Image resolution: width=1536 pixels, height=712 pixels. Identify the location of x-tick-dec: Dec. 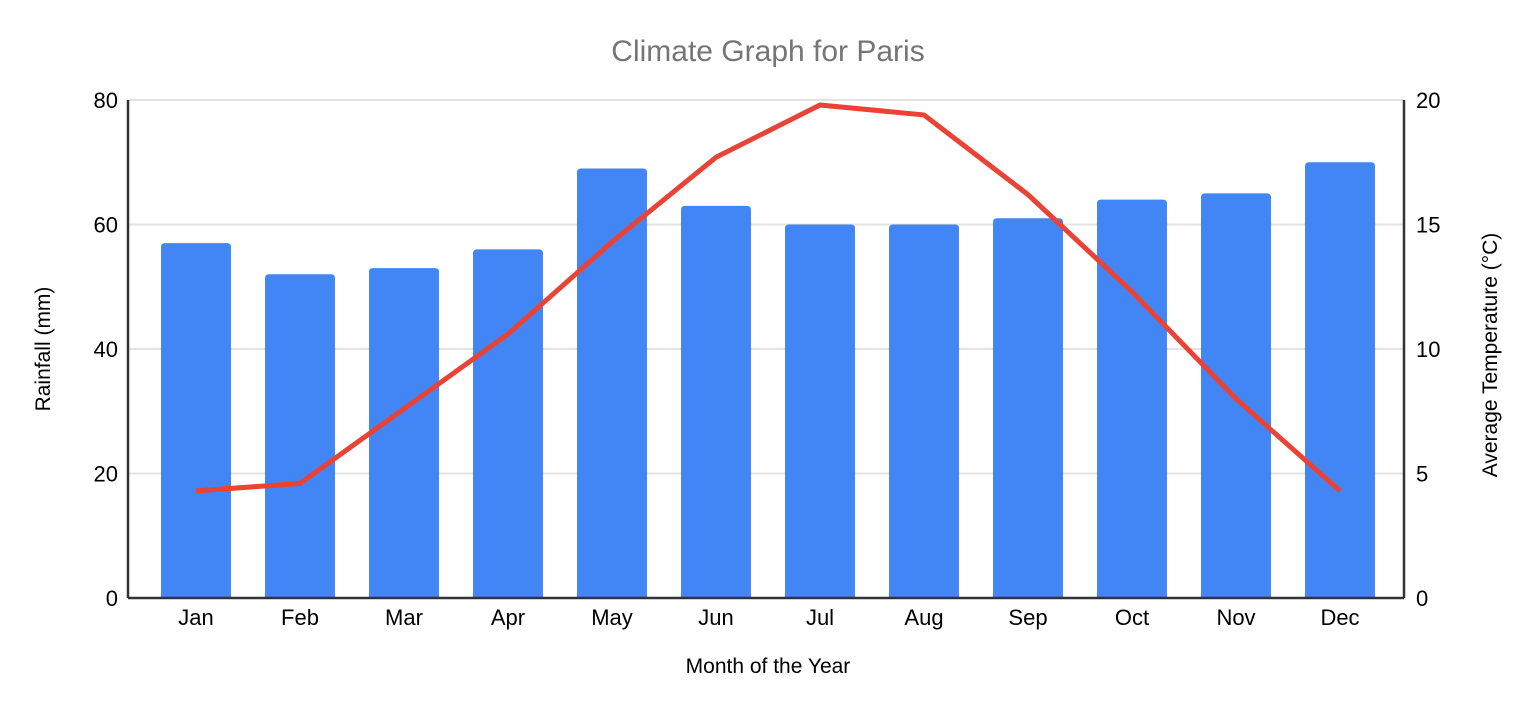
(1339, 617).